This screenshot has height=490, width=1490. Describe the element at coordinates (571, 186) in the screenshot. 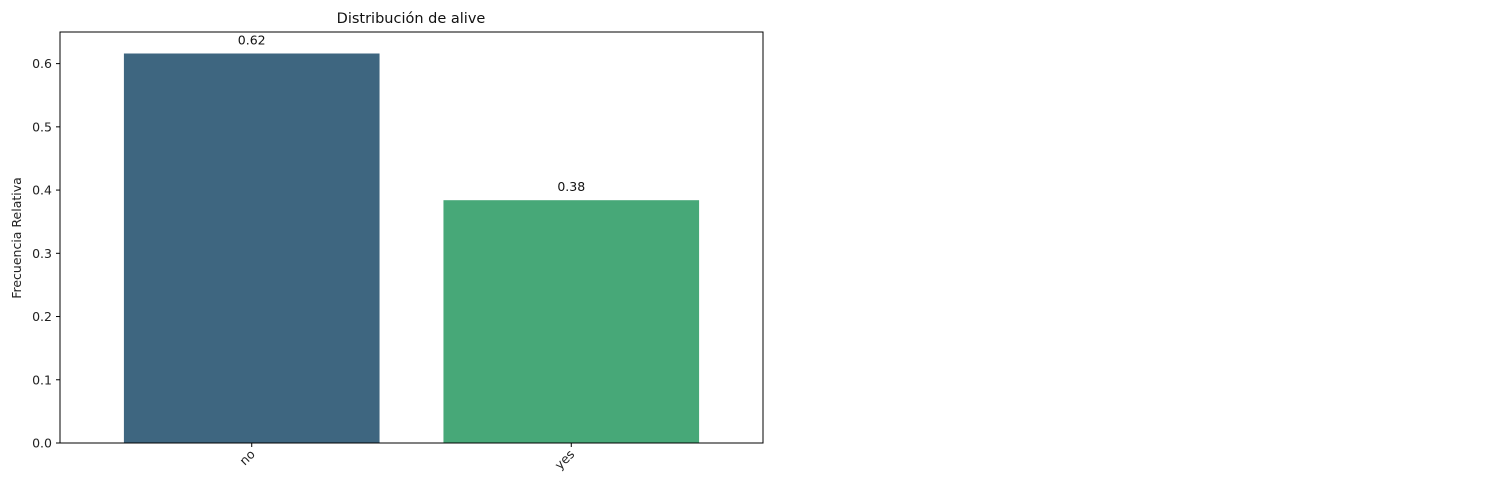

I see `data-label-yes: 0.38` at that location.